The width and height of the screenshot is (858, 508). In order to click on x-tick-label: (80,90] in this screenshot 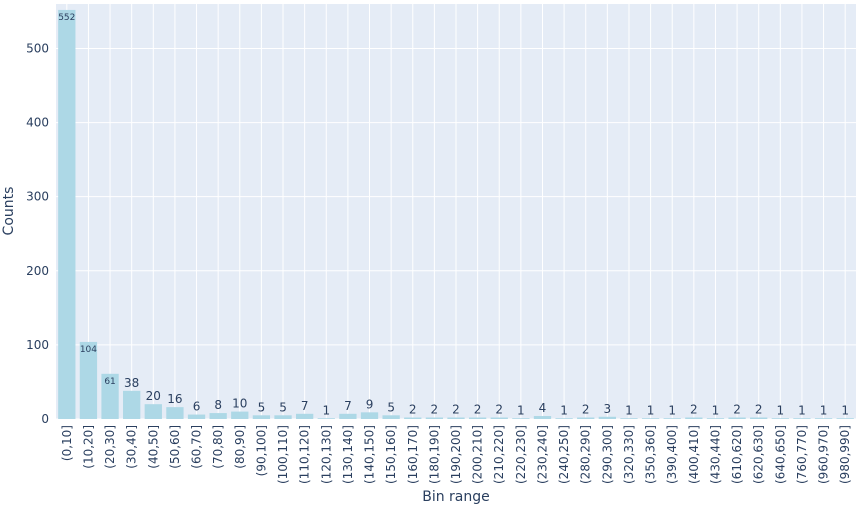, I will do `click(240, 447)`.